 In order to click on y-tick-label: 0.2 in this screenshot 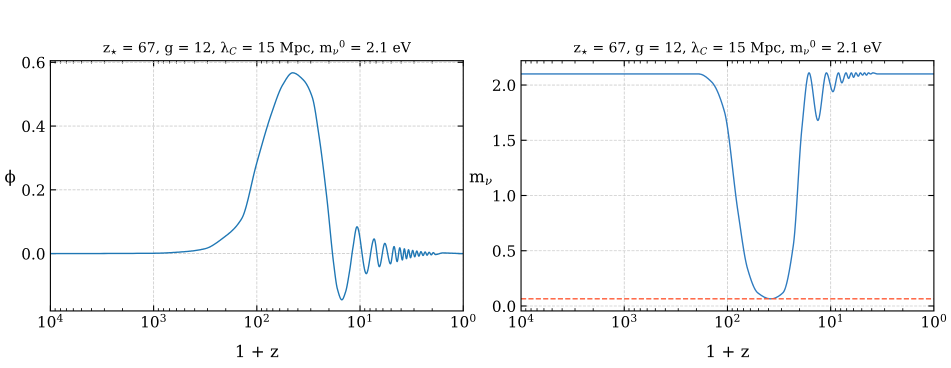, I will do `click(33, 190)`.